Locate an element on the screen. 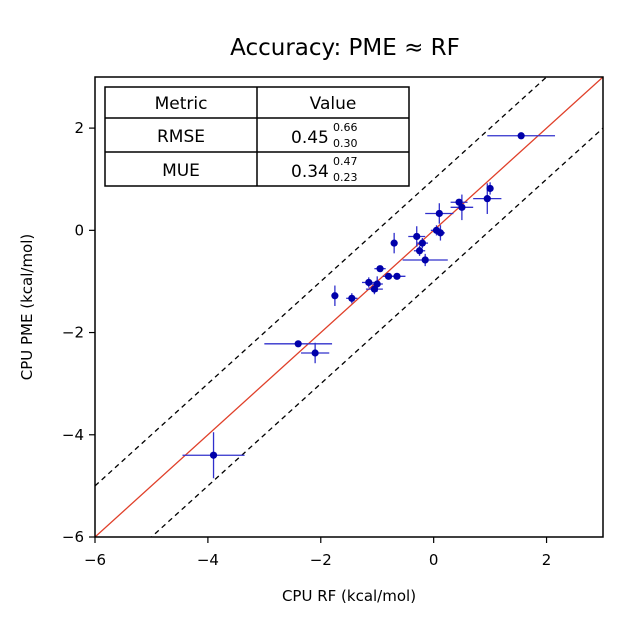 This screenshot has width=636, height=631. table-cell-lower-rmse: 0.30 is located at coordinates (345, 143).